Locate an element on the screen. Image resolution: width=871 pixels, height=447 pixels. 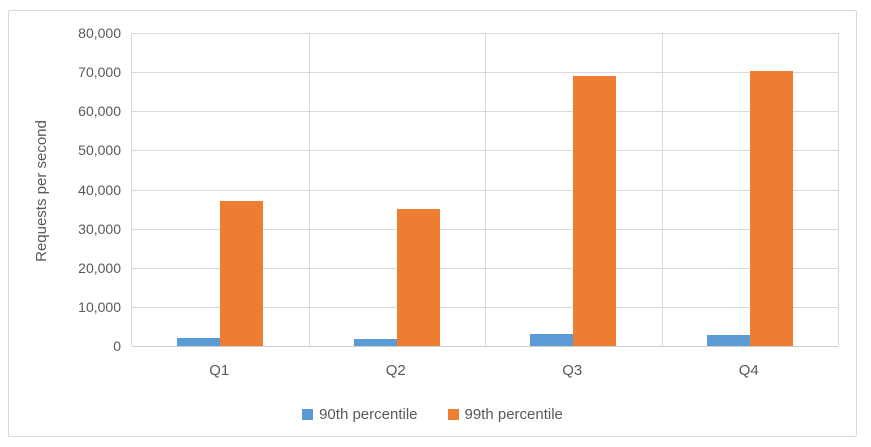
bar-q4-99th is located at coordinates (771, 208).